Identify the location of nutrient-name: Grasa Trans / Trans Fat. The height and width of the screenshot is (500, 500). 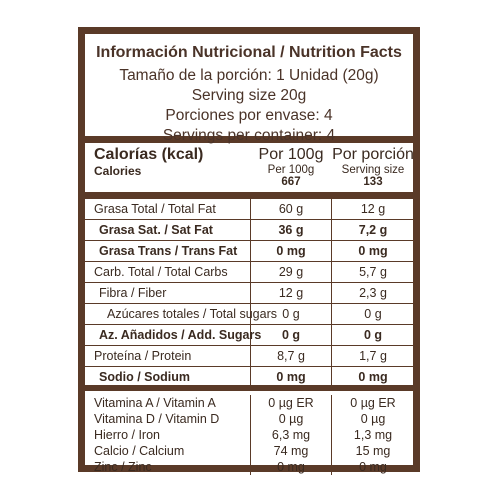
(168, 251).